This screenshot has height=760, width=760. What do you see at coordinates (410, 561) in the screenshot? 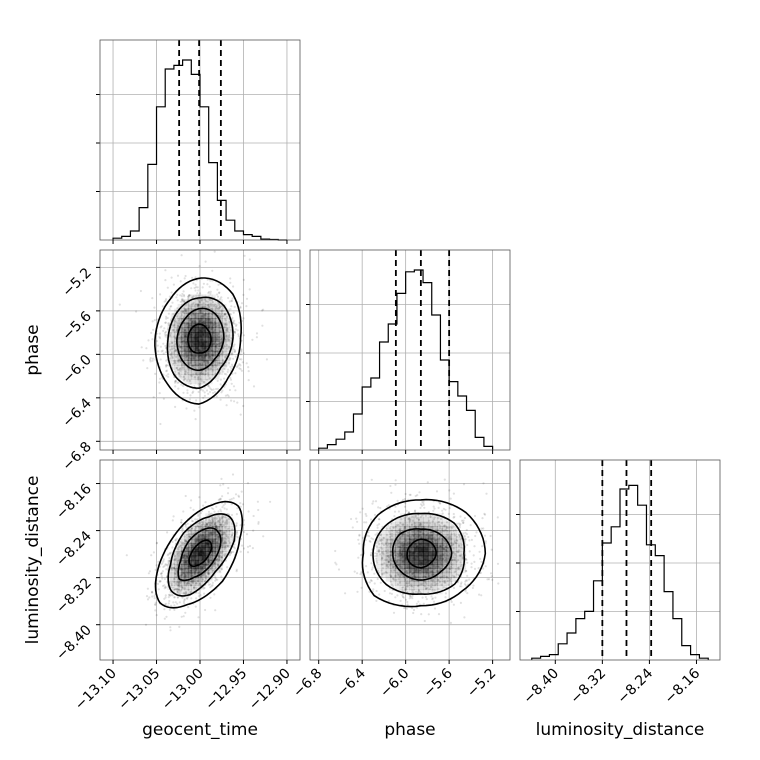
I see `scatter-panel-phase-vs-luminosity-distance` at bounding box center [410, 561].